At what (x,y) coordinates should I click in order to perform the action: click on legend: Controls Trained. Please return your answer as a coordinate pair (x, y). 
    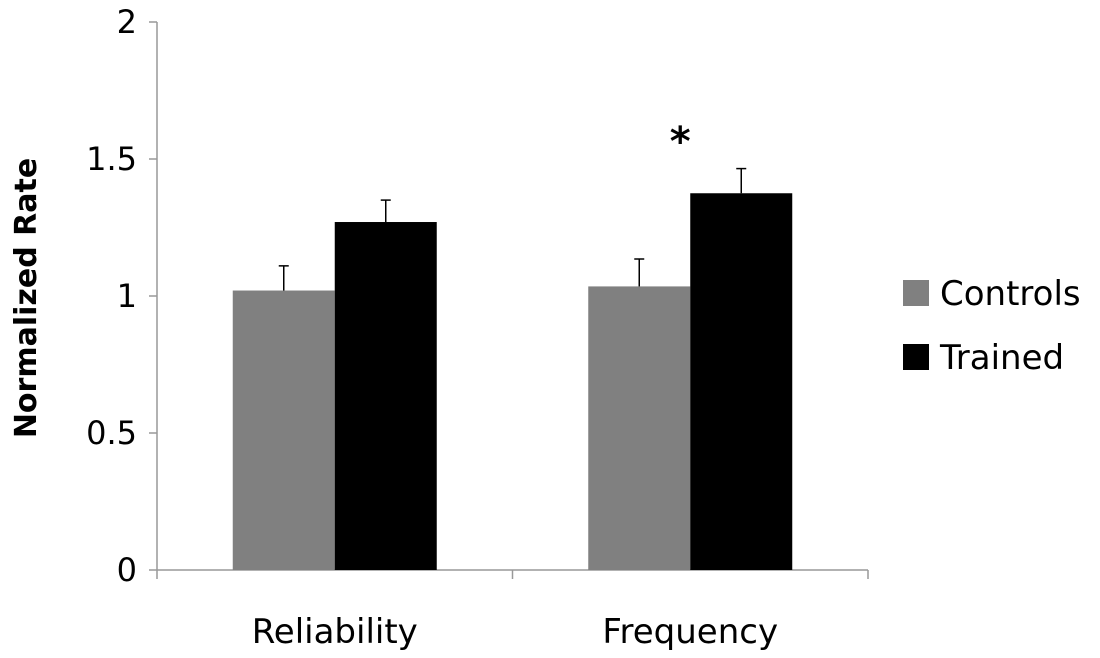
    Looking at the image, I should click on (992, 326).